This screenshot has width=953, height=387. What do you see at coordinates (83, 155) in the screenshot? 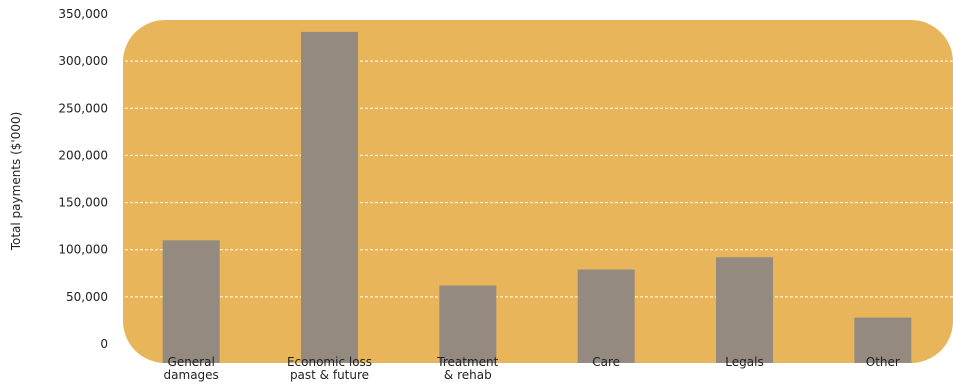
I see `y-tick-label: 200,000` at bounding box center [83, 155].